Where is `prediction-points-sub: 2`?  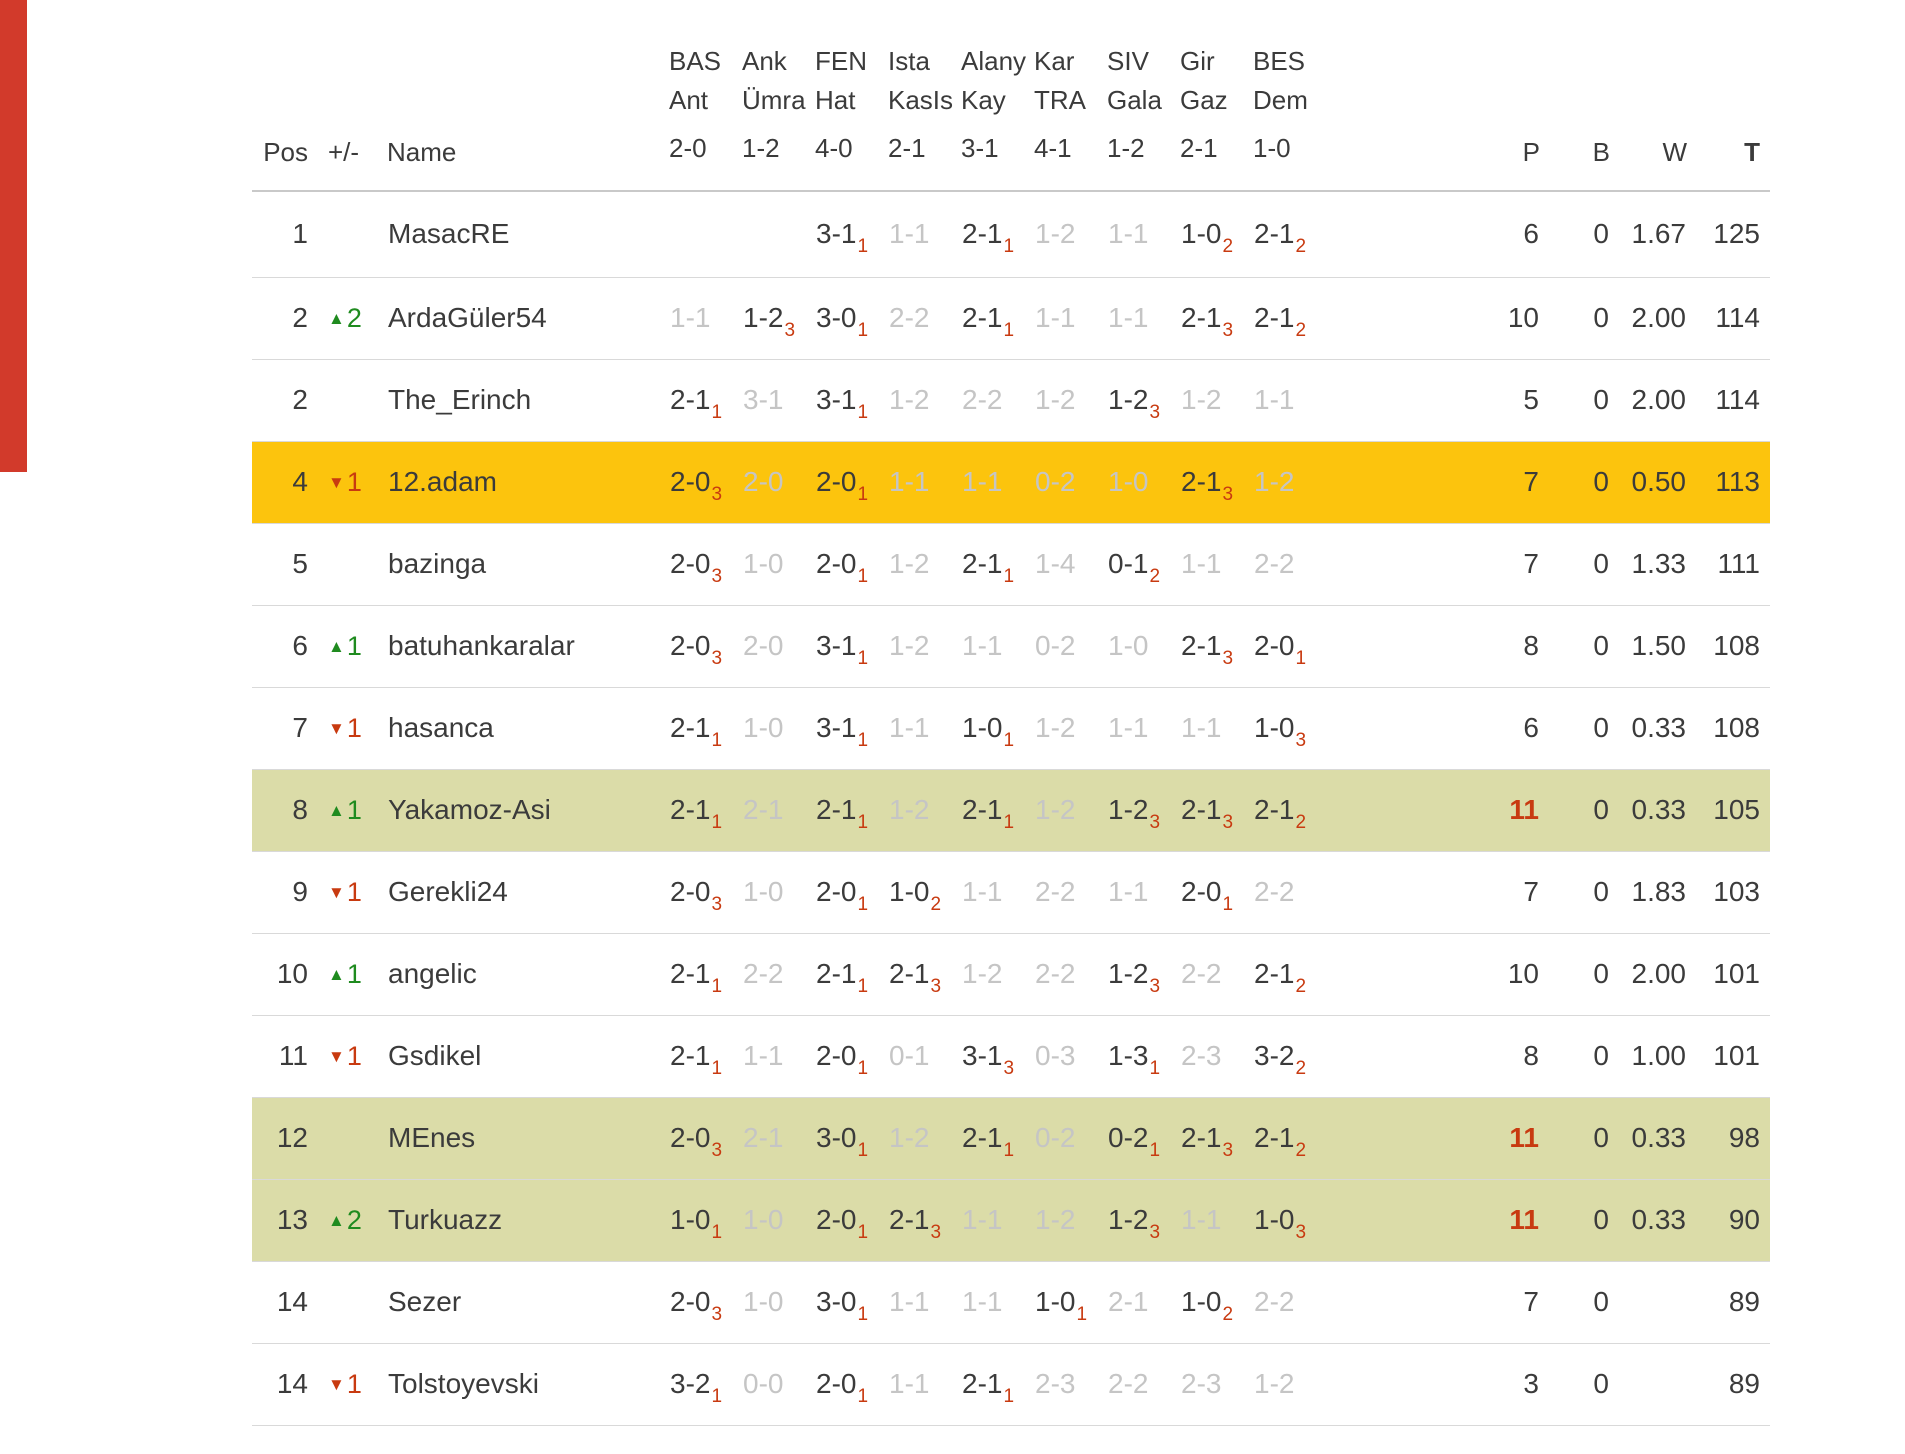
prediction-points-sub: 2 is located at coordinates (936, 904).